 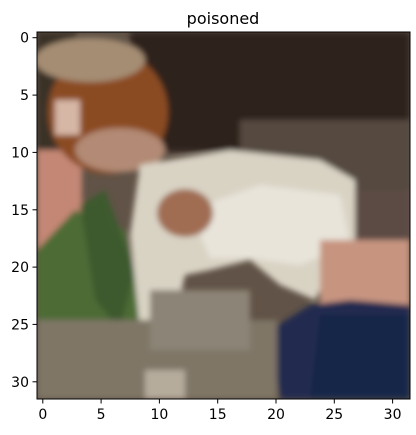 I want to click on x-tick-label-20: 20, so click(x=276, y=415).